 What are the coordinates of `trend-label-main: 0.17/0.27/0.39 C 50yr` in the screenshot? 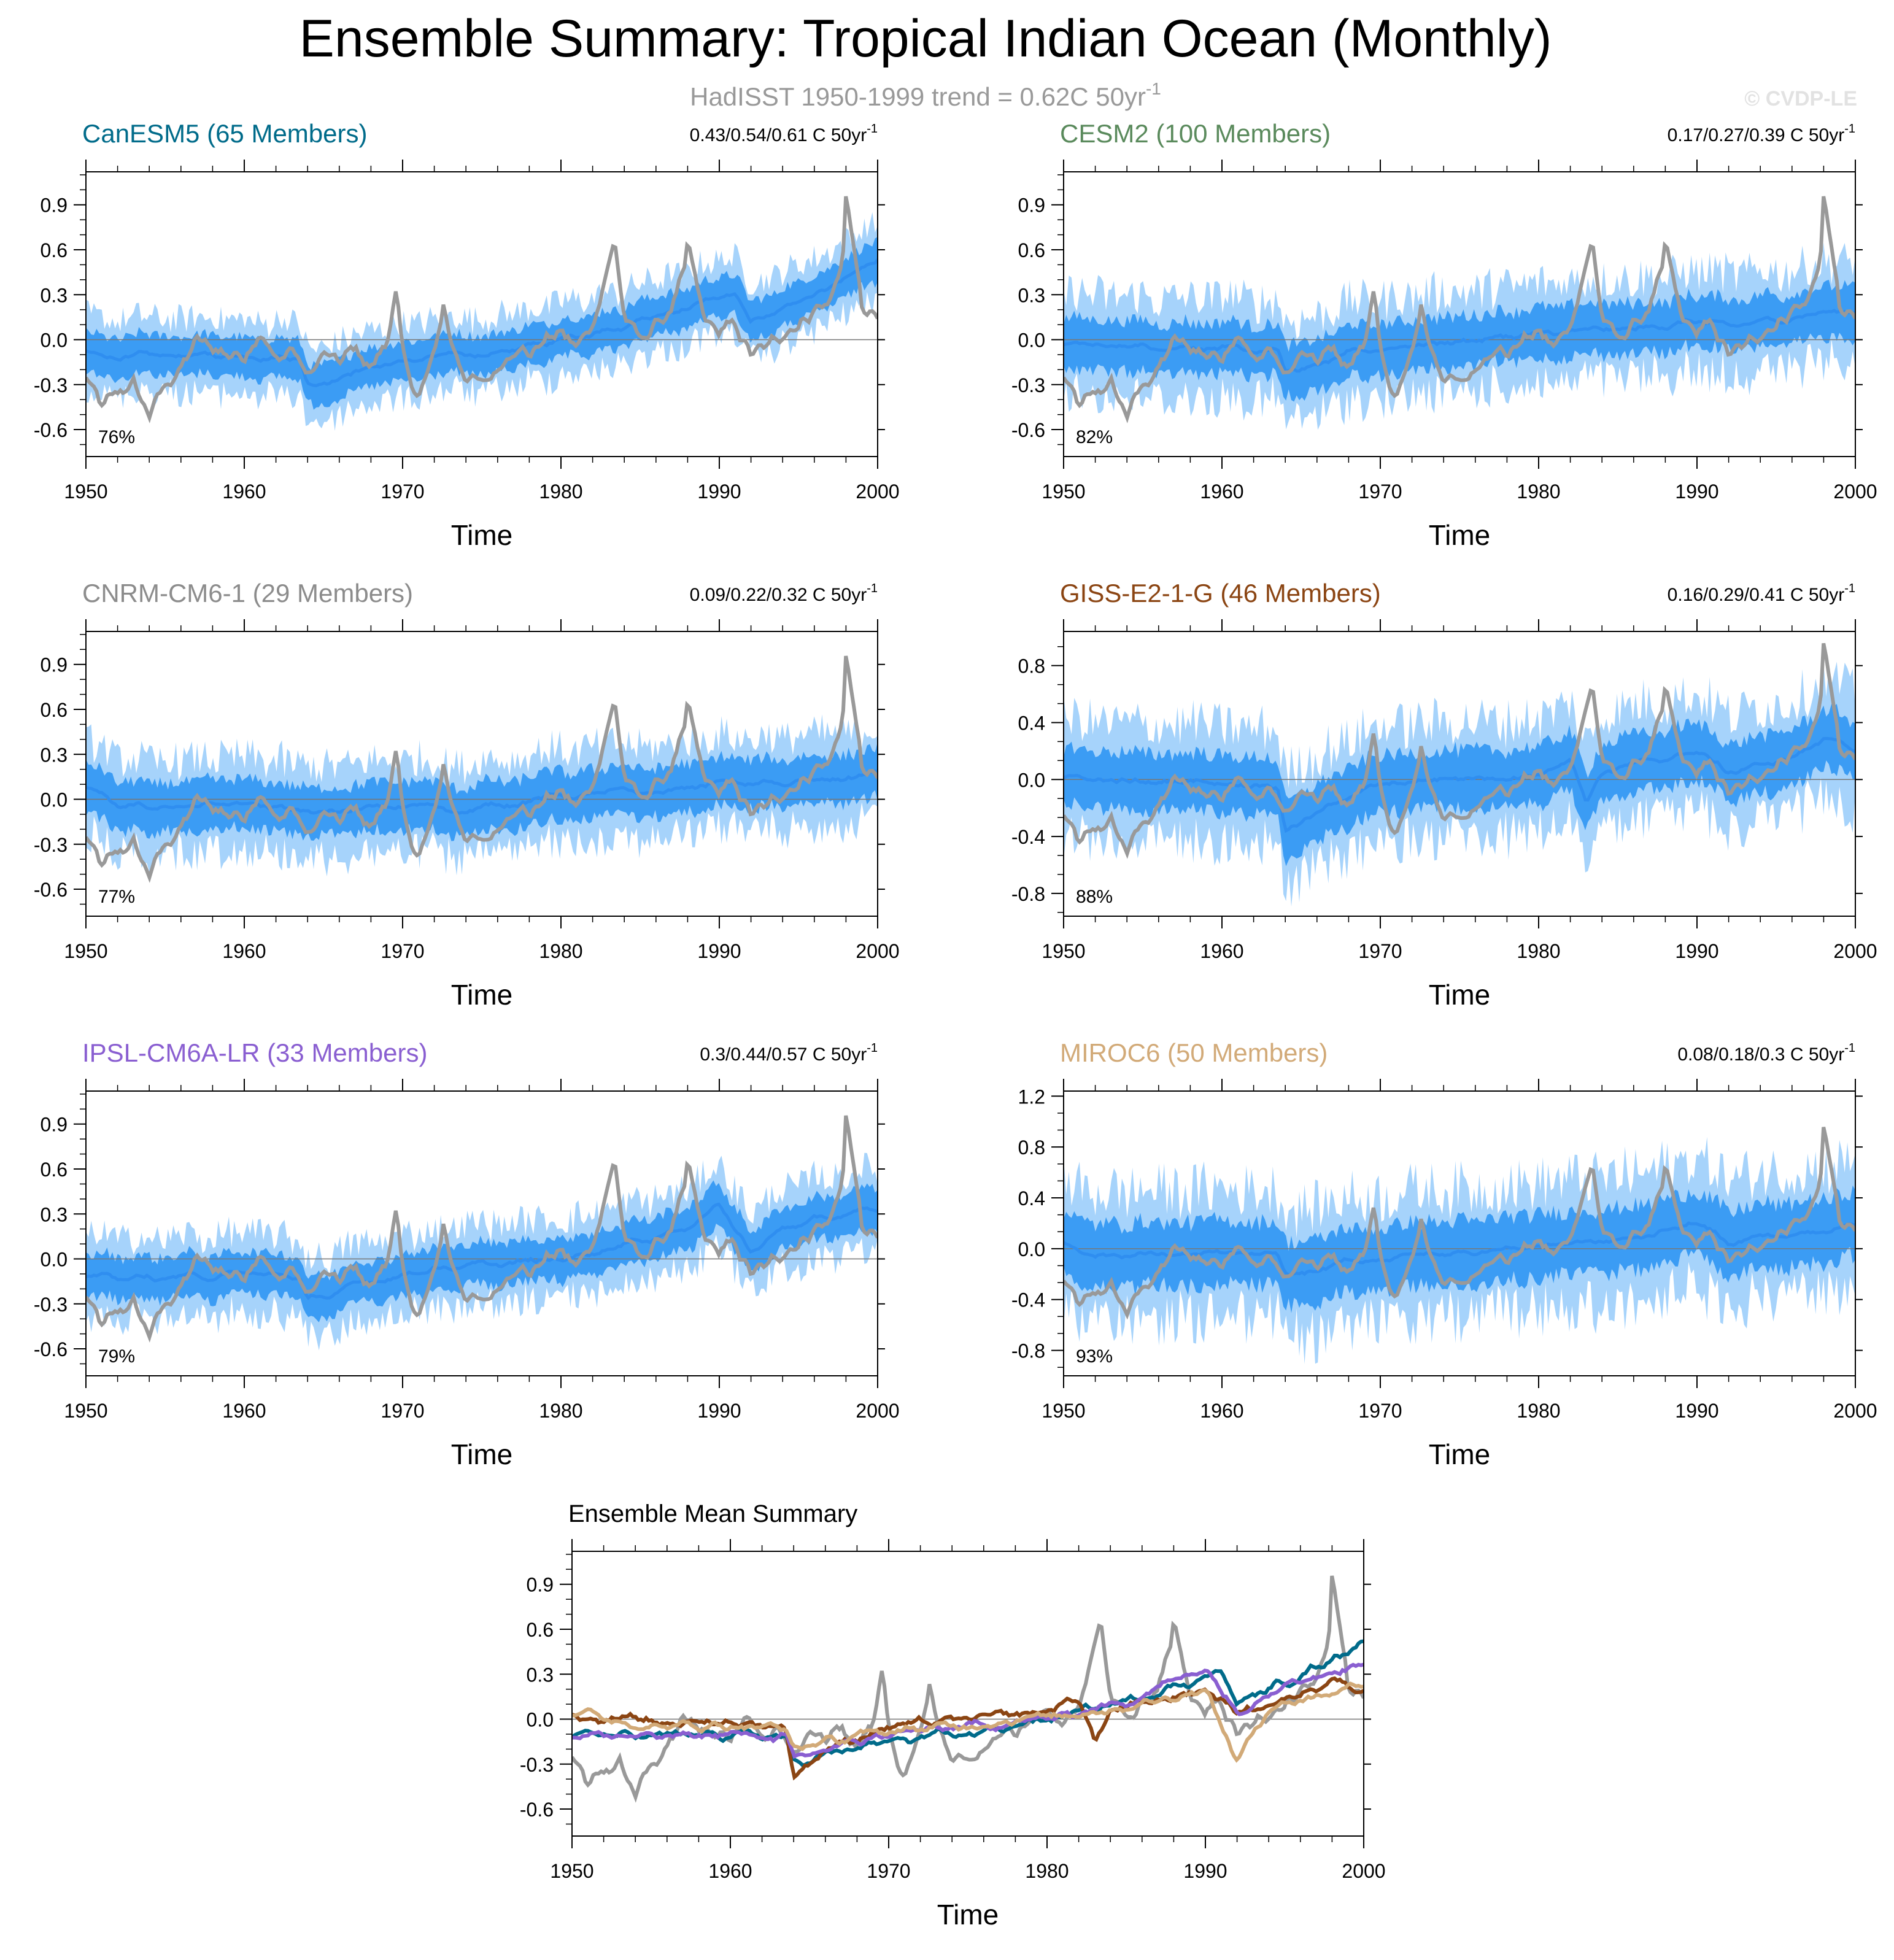 It's located at (1756, 135).